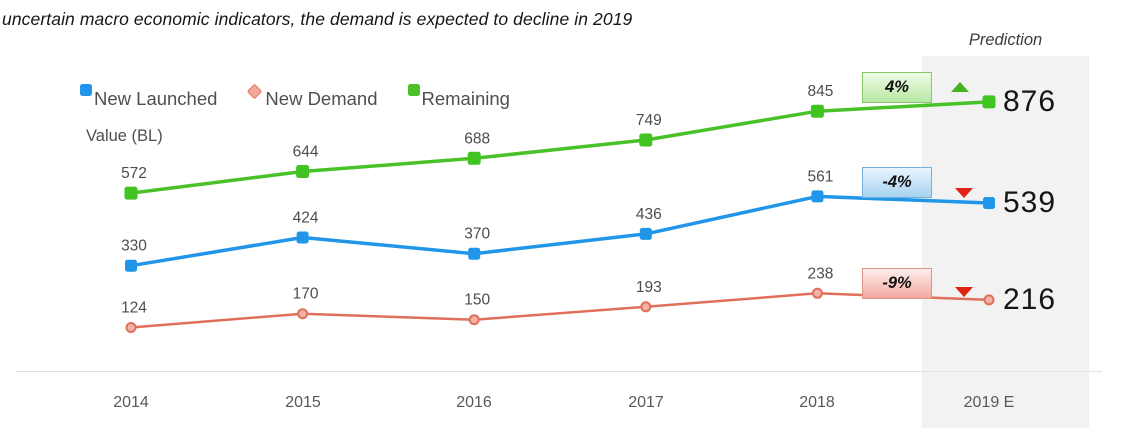 The height and width of the screenshot is (442, 1123). What do you see at coordinates (559, 371) in the screenshot?
I see `x-axis-line` at bounding box center [559, 371].